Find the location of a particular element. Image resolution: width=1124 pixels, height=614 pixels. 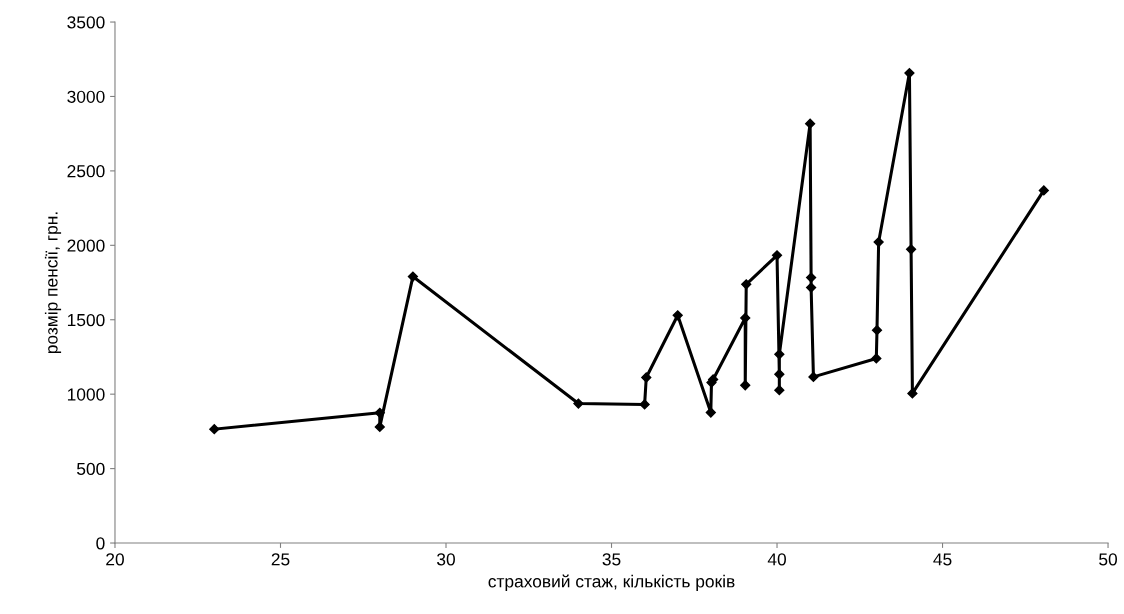

x-tick-label: 40 is located at coordinates (776, 559).